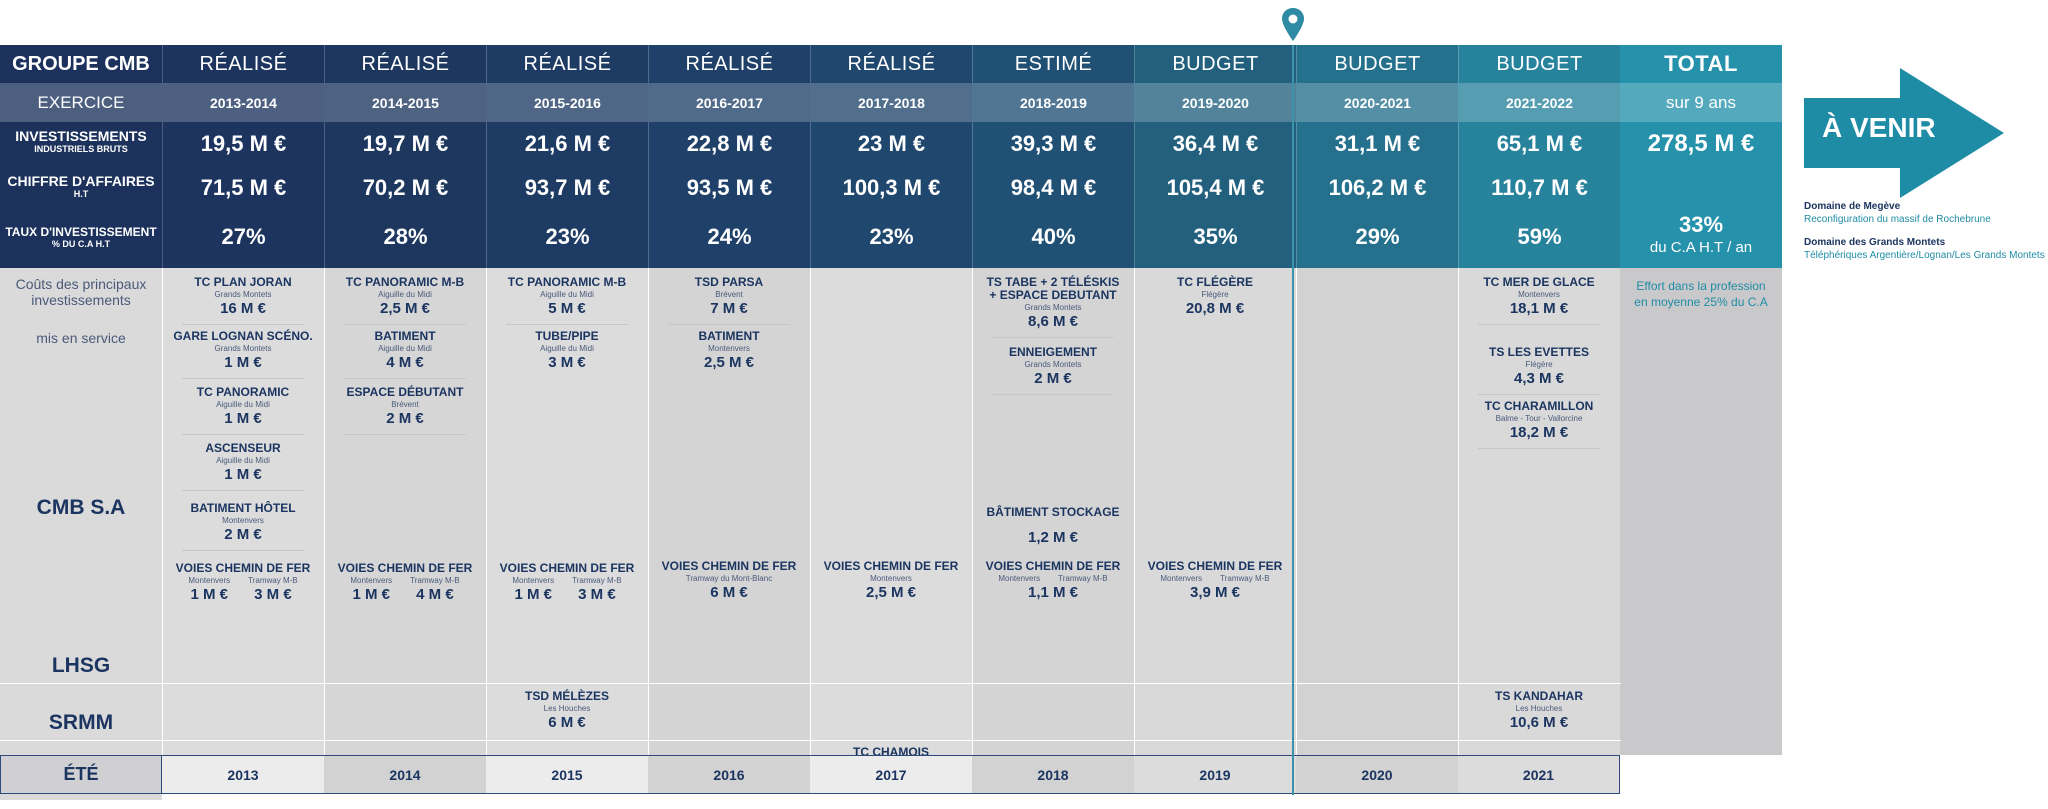  Describe the element at coordinates (567, 308) in the screenshot. I see `project-cost: 5 M €` at that location.